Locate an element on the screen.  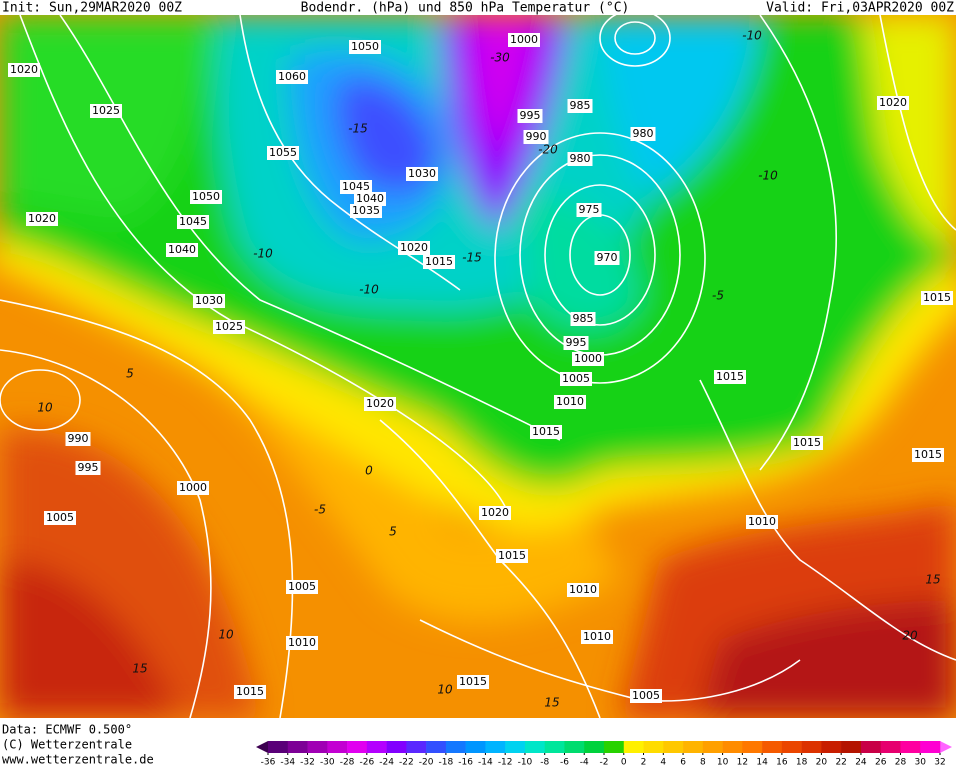
temperature-label: 15 is located at coordinates (139, 669).